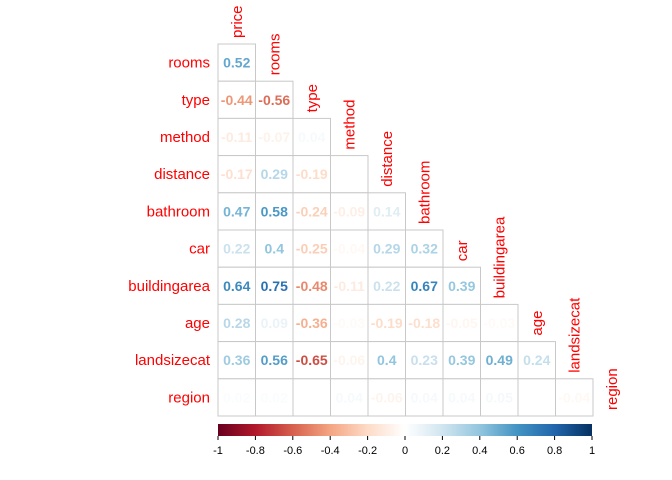  I want to click on cell-value: 0.28, so click(236, 323).